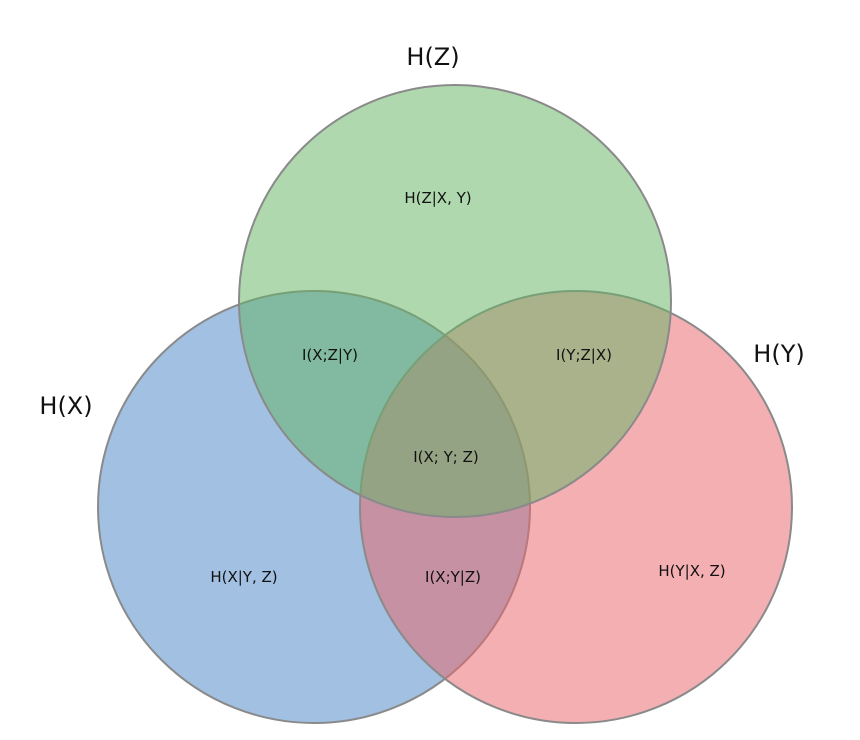  I want to click on region-label-xy: I(X;Y|Z), so click(453, 577).